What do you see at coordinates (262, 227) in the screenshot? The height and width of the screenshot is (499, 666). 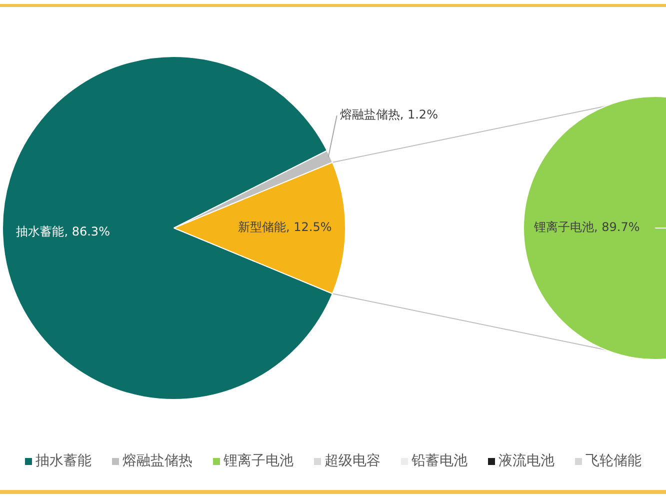 I see `slice-label: 新型储能` at bounding box center [262, 227].